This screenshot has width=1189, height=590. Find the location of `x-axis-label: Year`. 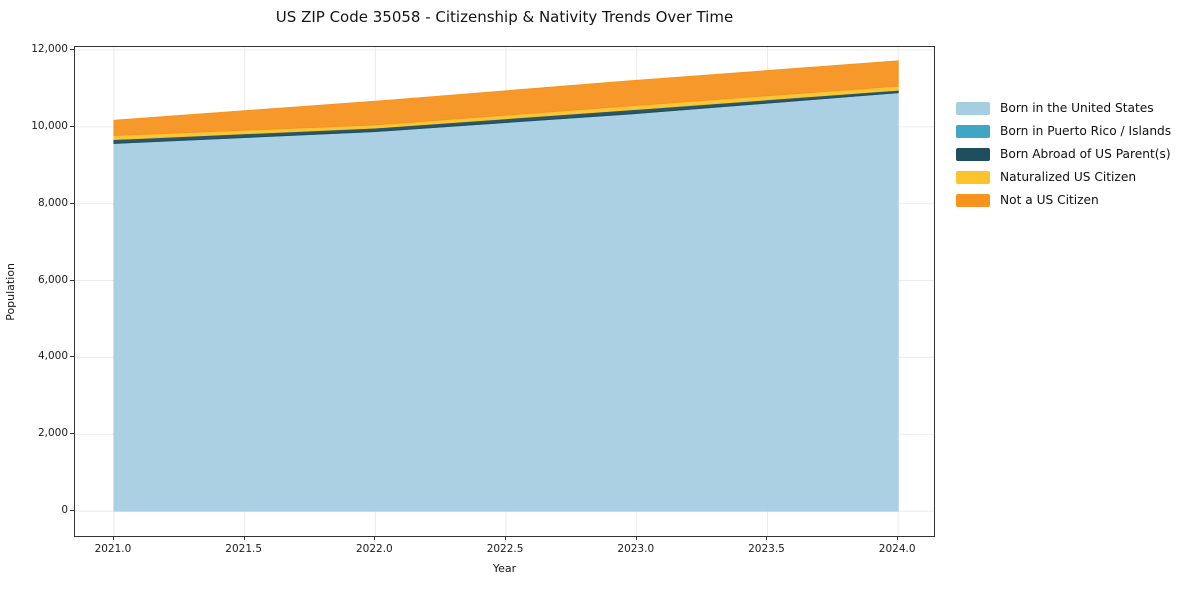

x-axis-label: Year is located at coordinates (504, 568).